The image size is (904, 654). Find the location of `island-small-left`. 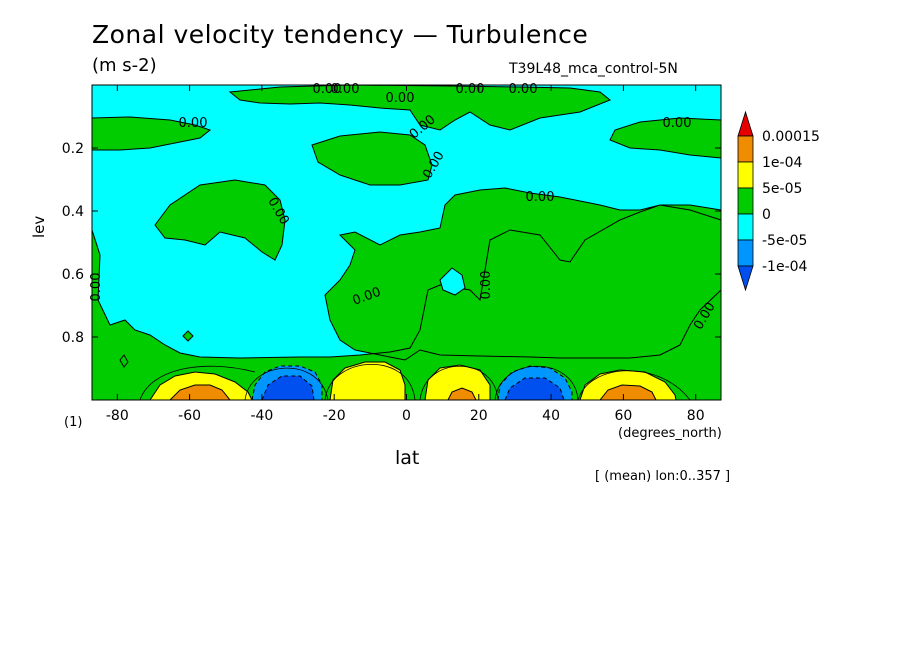

island-small-left is located at coordinates (156, 349).